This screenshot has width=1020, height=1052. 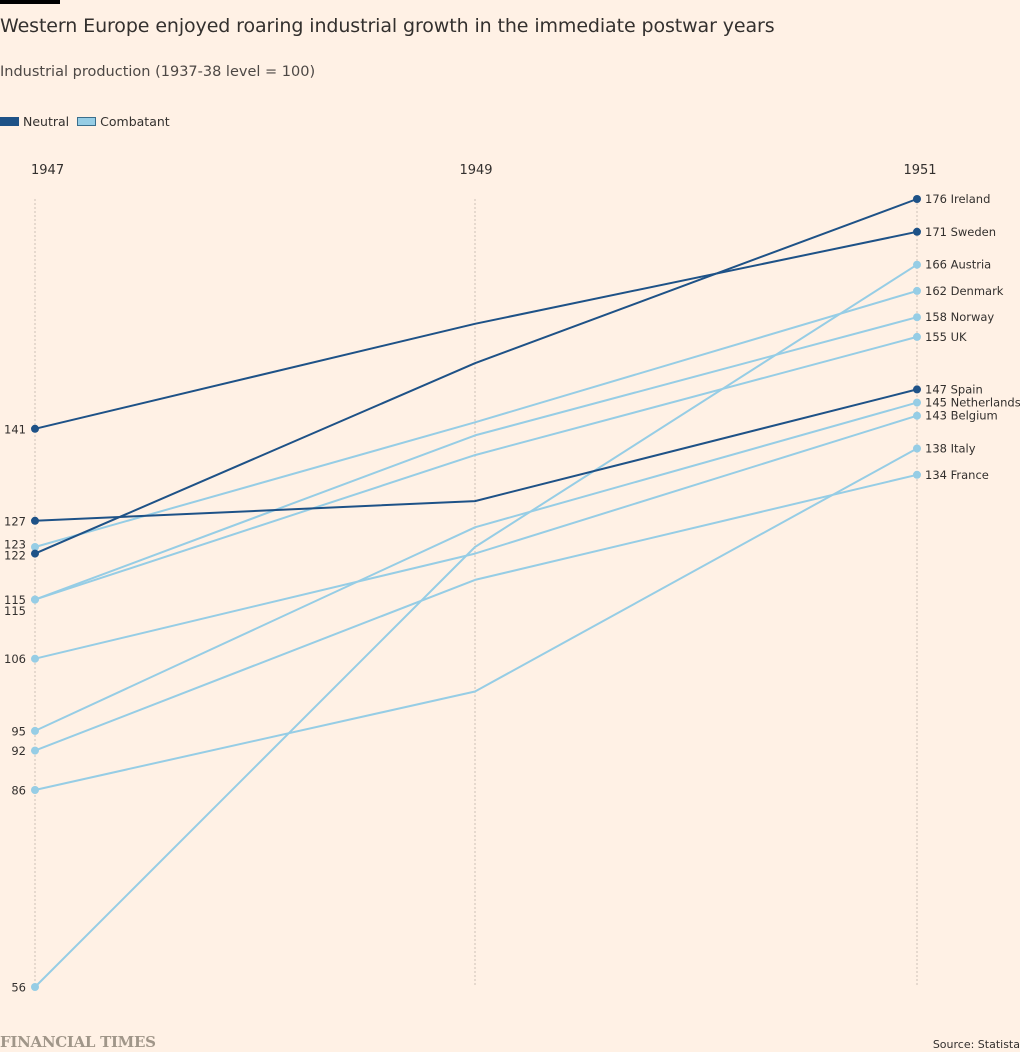 What do you see at coordinates (917, 415) in the screenshot?
I see `point-belgium-1951` at bounding box center [917, 415].